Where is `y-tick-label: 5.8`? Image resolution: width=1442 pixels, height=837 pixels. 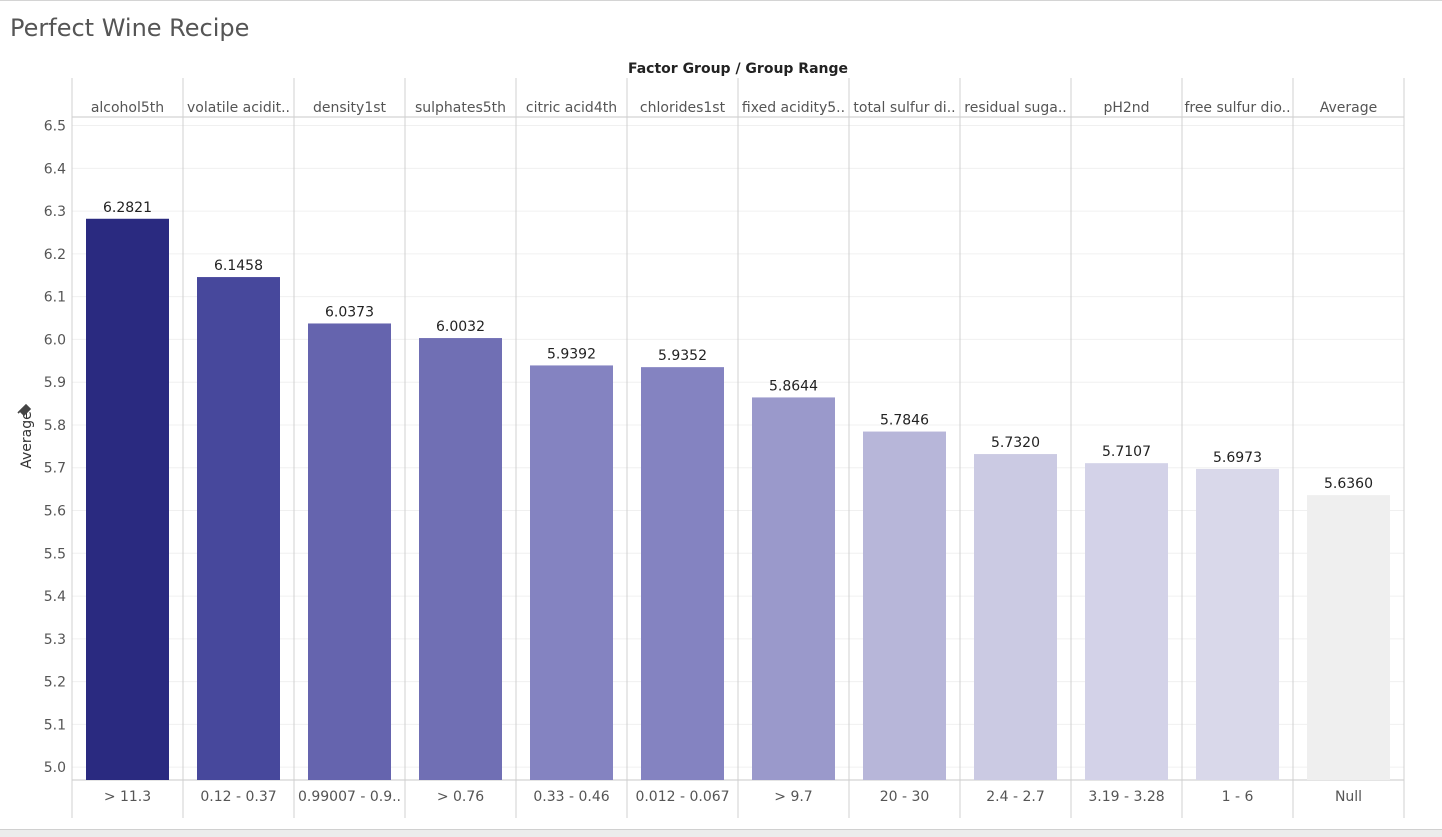
y-tick-label: 5.8 is located at coordinates (55, 426).